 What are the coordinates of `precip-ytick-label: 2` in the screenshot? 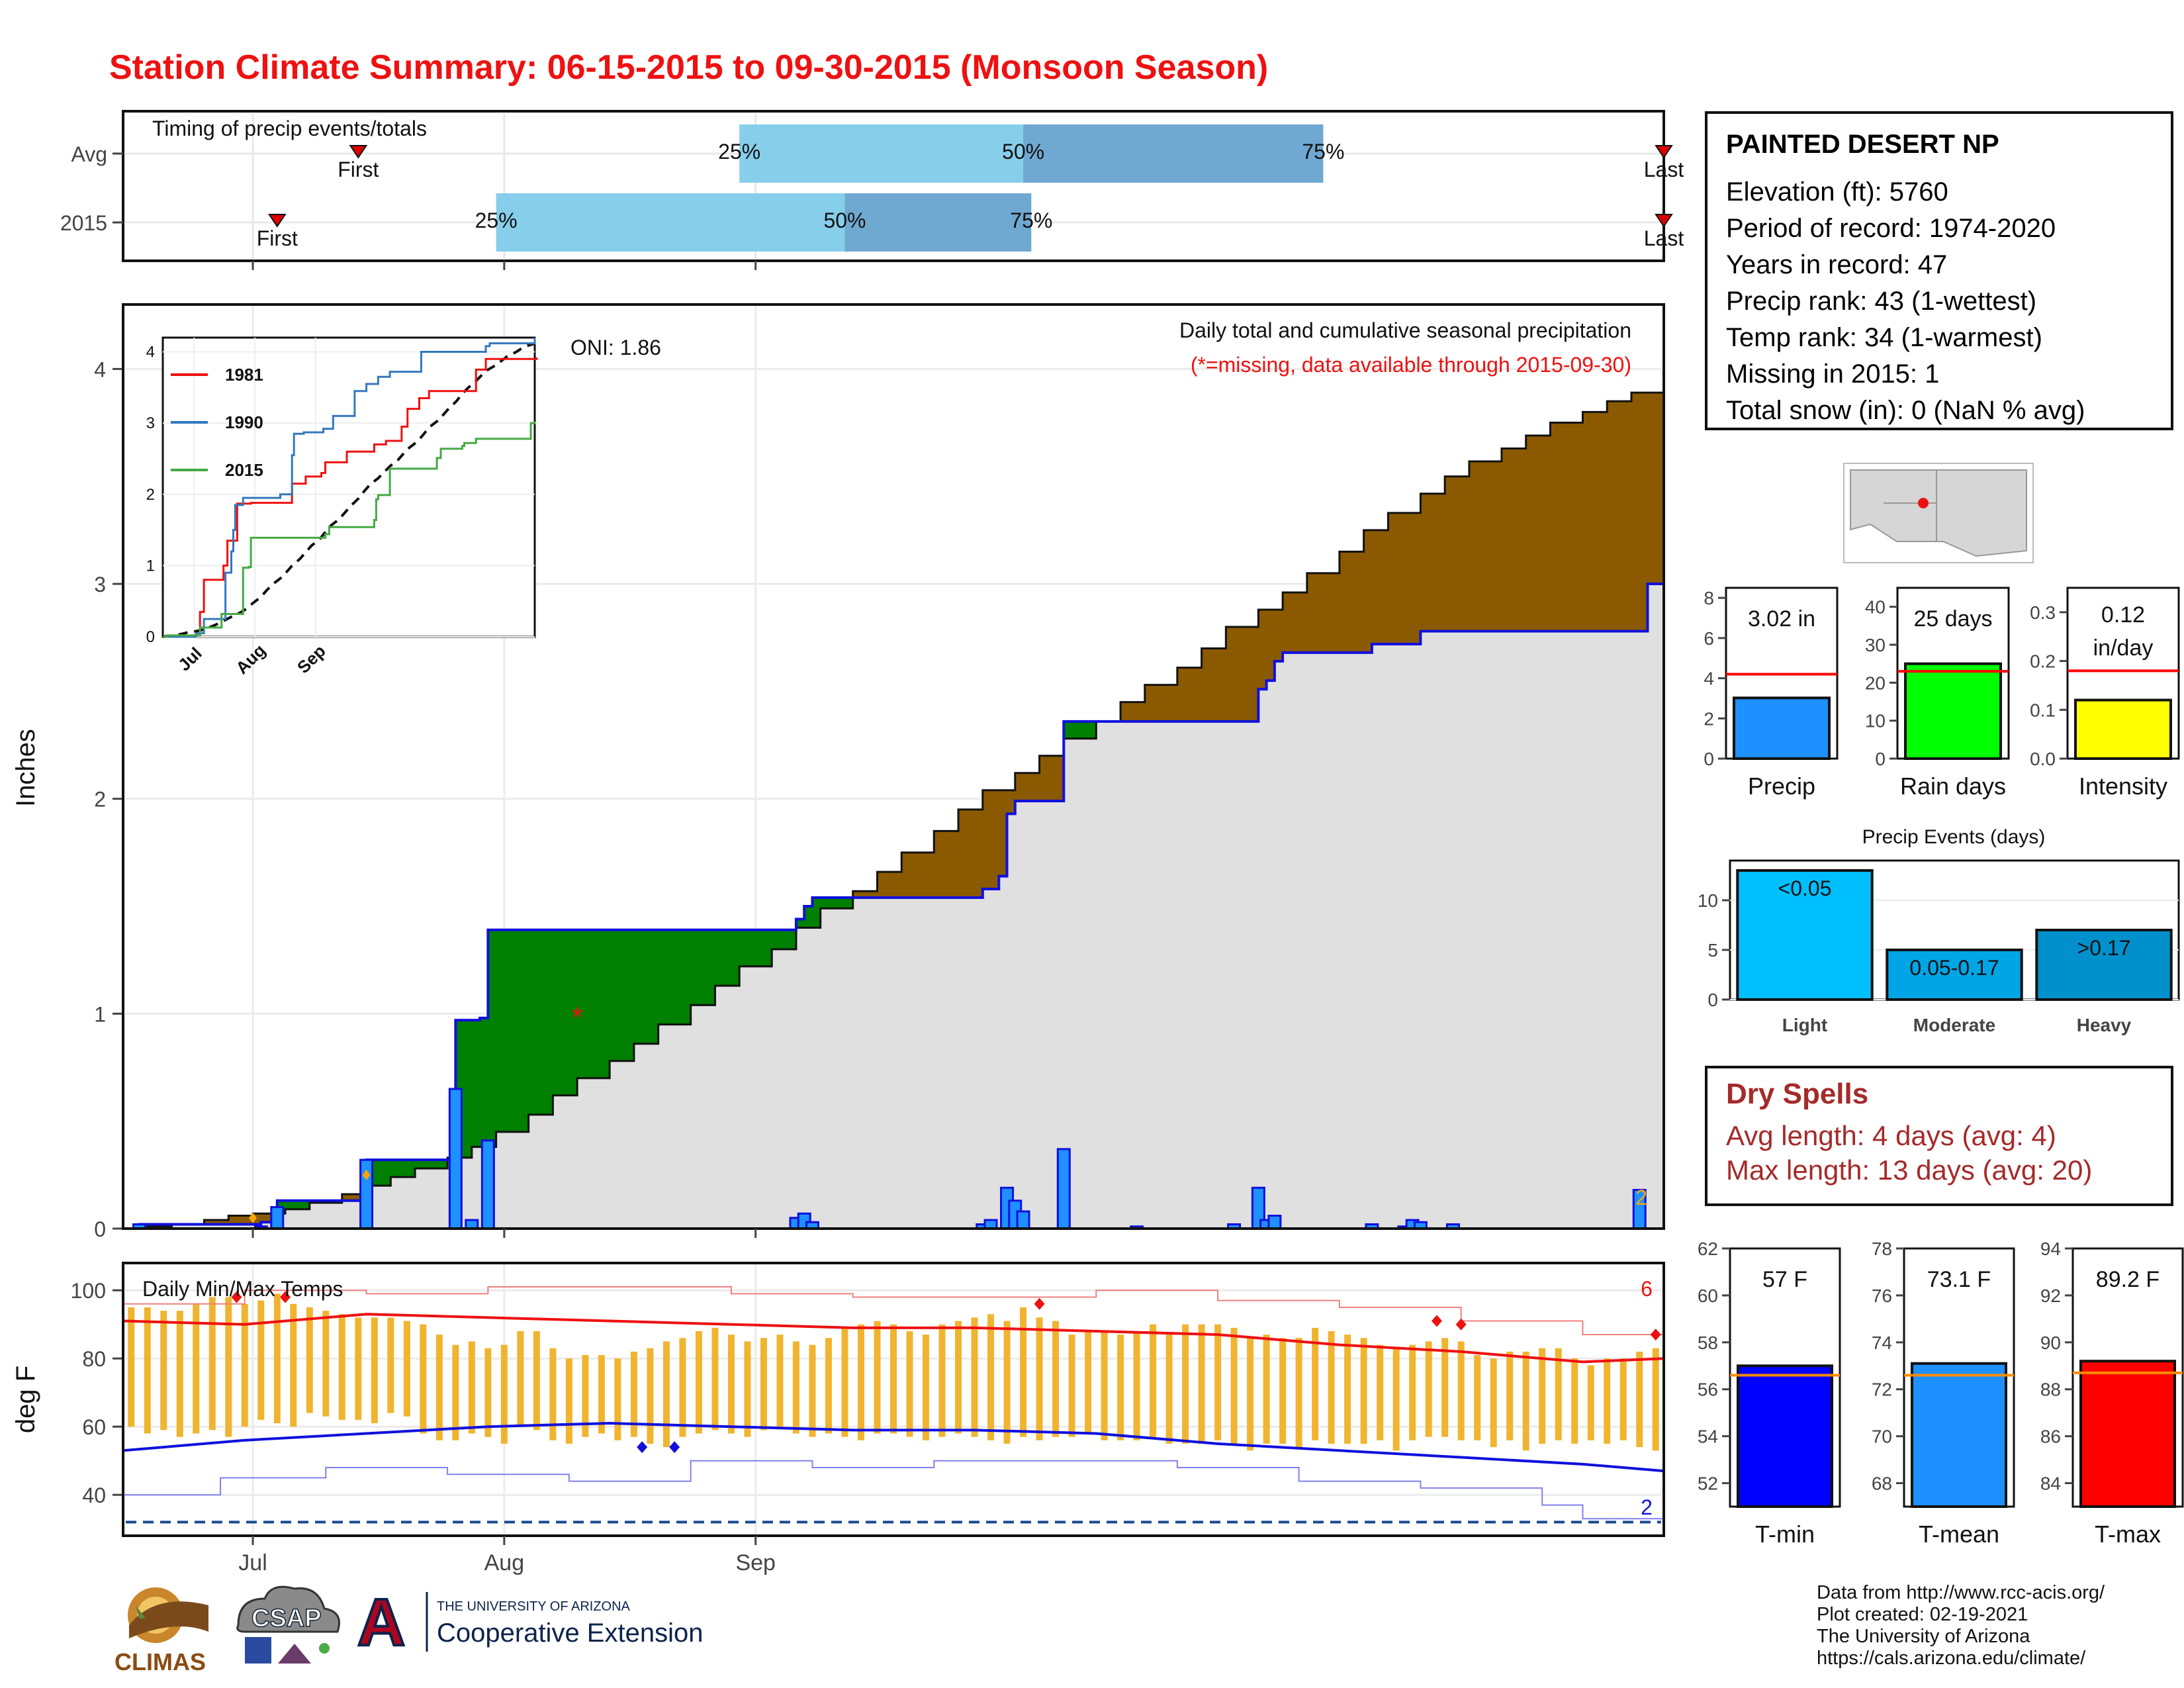 It's located at (100, 800).